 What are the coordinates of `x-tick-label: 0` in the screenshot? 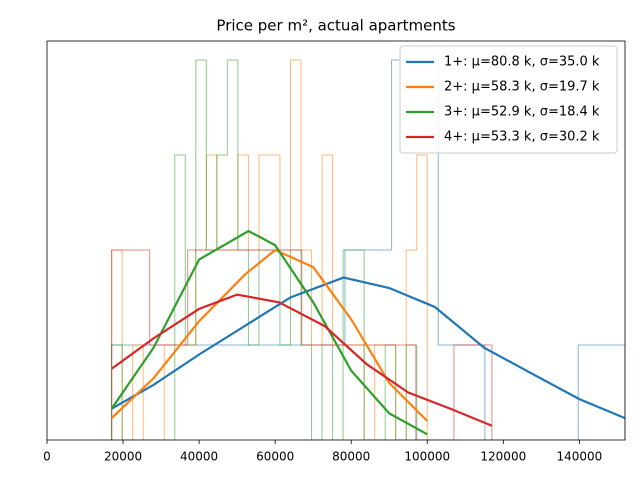 It's located at (47, 457).